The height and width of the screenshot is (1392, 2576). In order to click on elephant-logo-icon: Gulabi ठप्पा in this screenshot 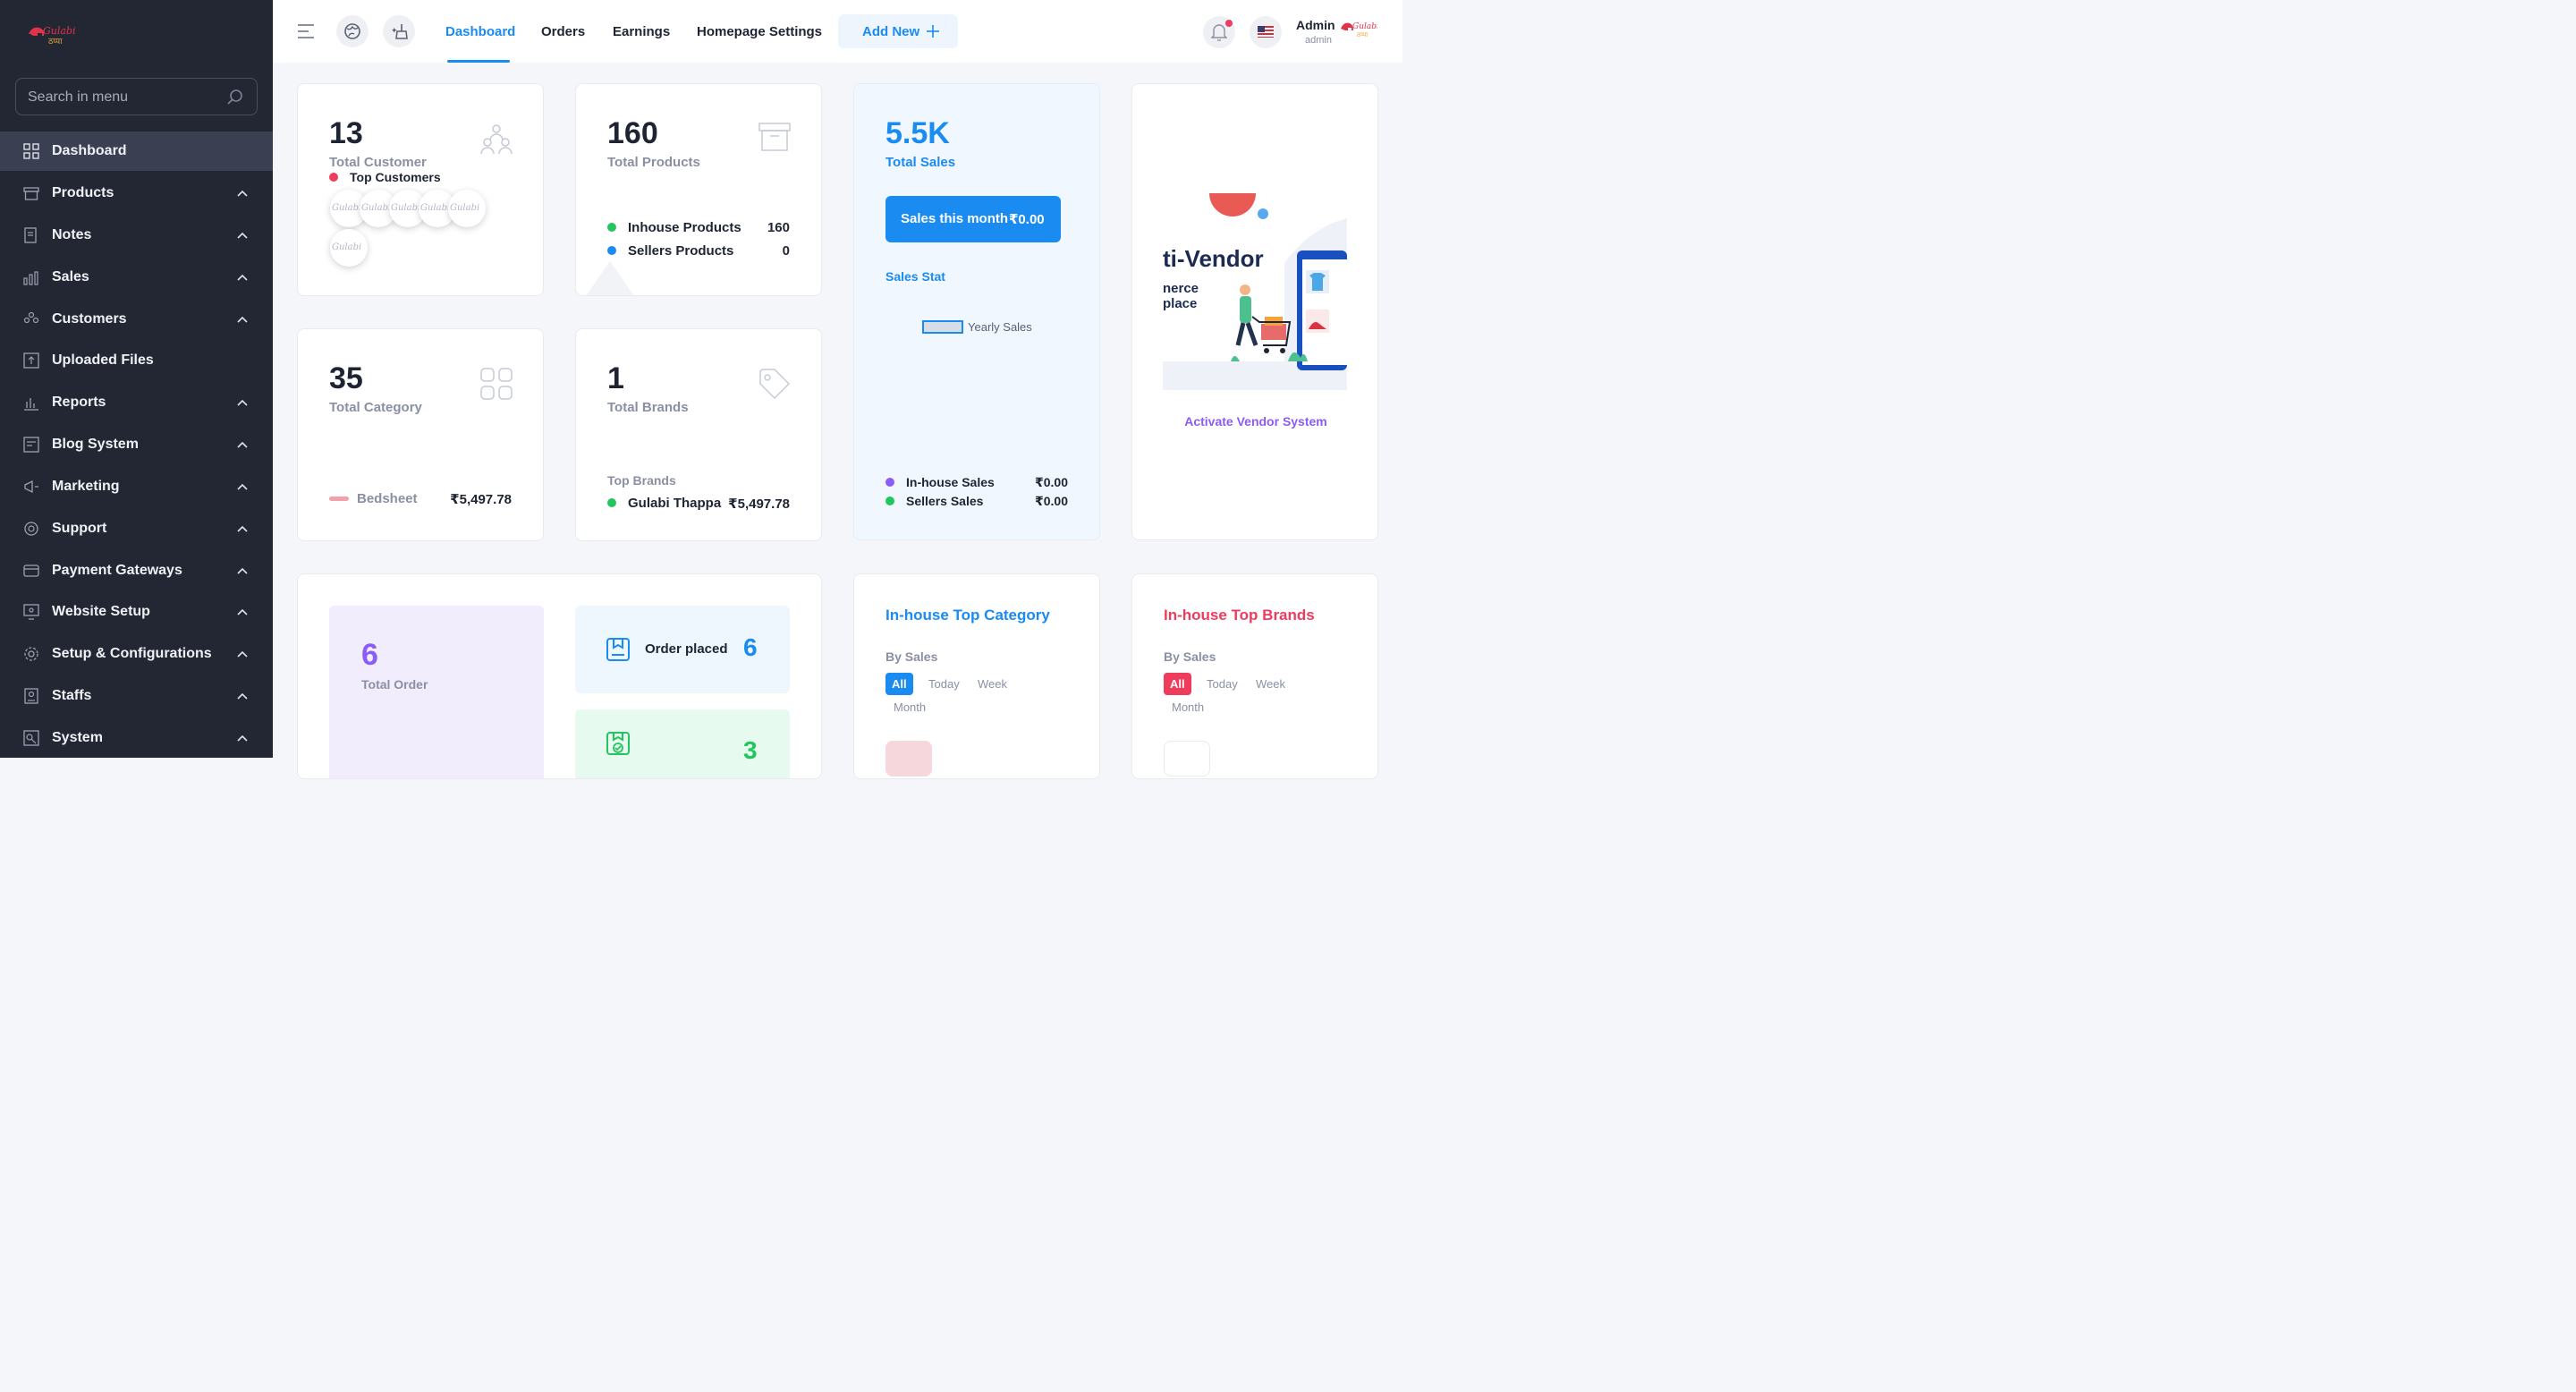, I will do `click(52, 36)`.